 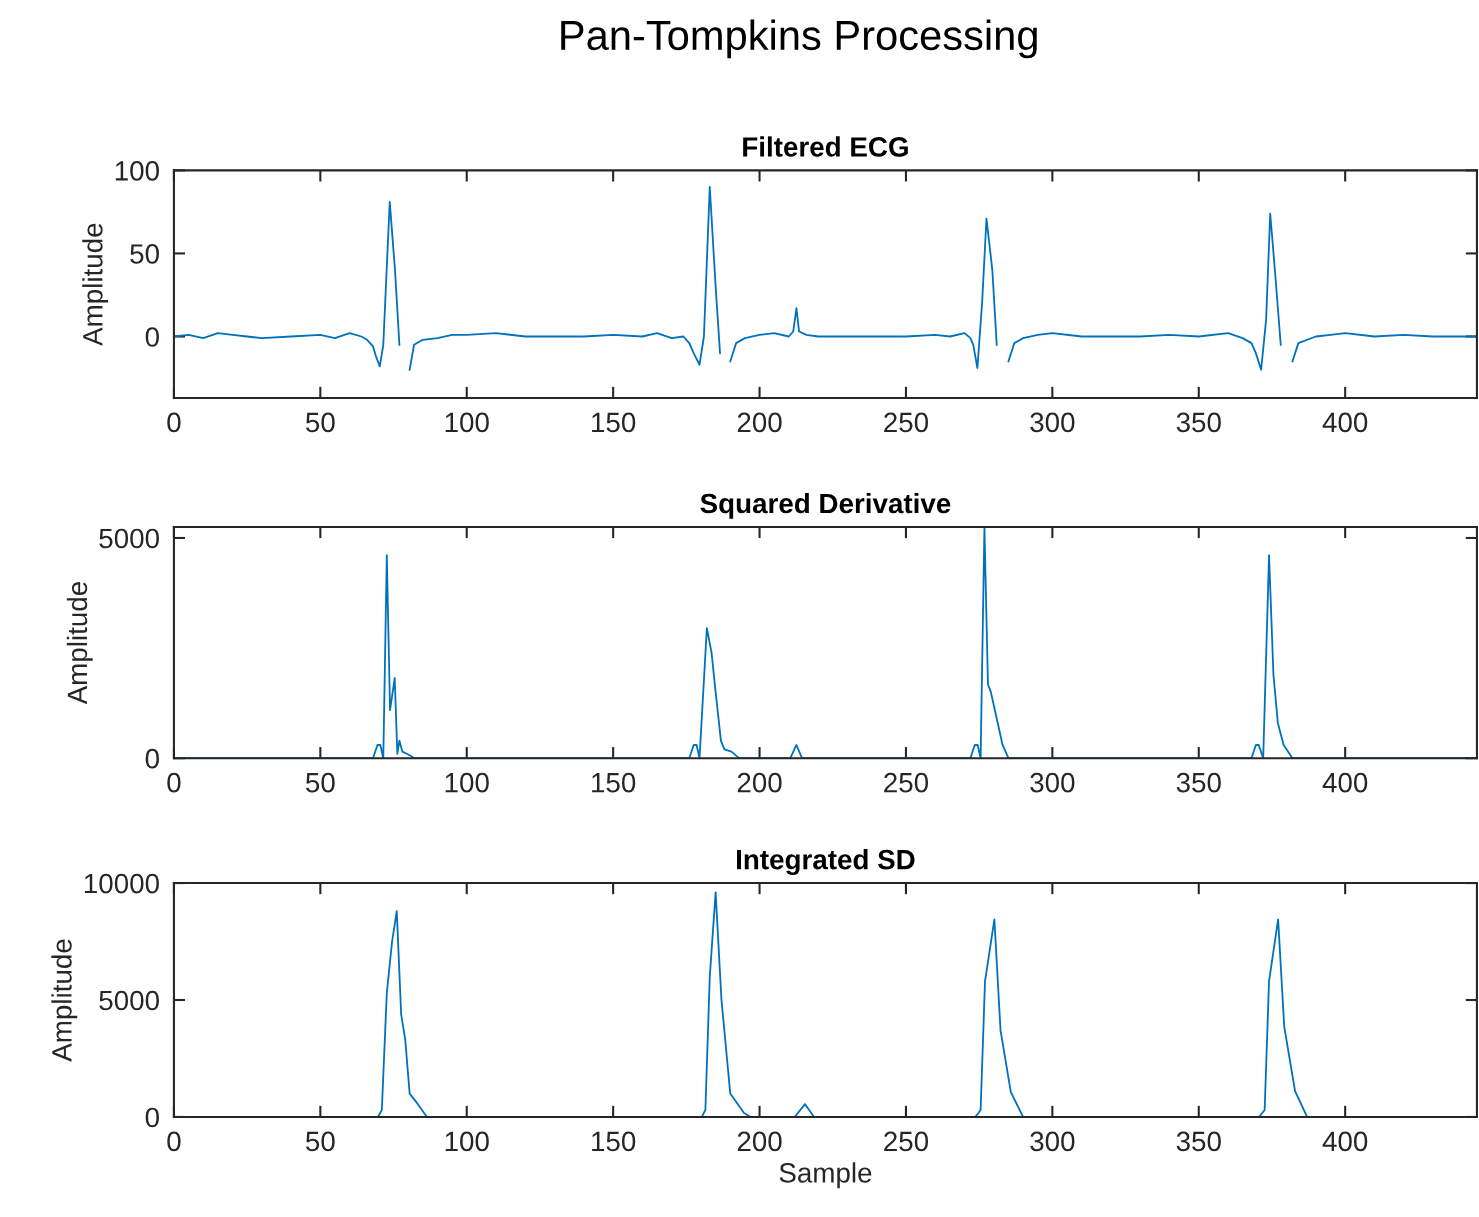 What do you see at coordinates (137, 171) in the screenshot?
I see `y-tick-label: 100` at bounding box center [137, 171].